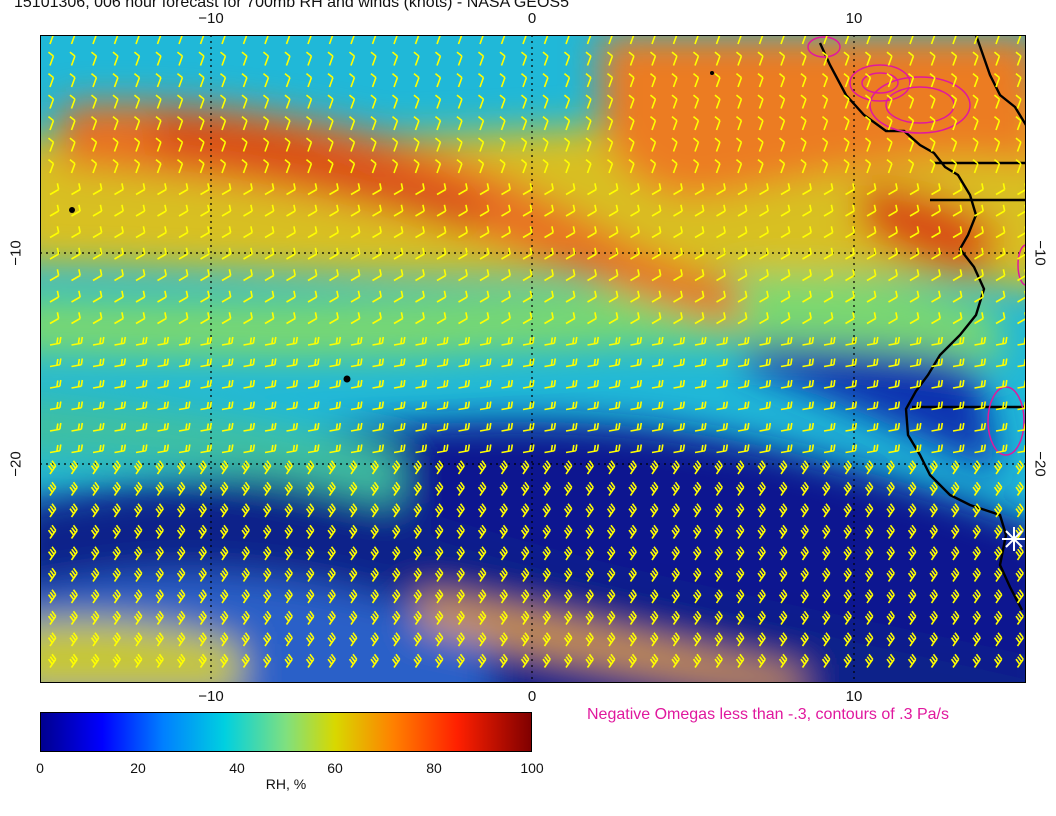  I want to click on colorbar-title: RH, %, so click(286, 784).